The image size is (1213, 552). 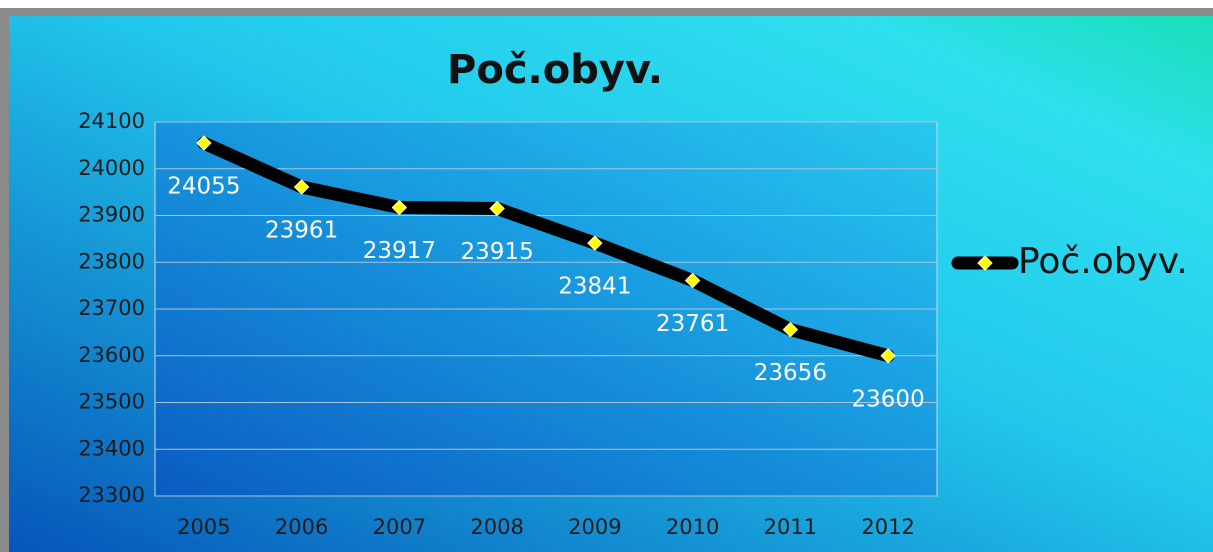 I want to click on x-tick-label: 2007, so click(x=399, y=527).